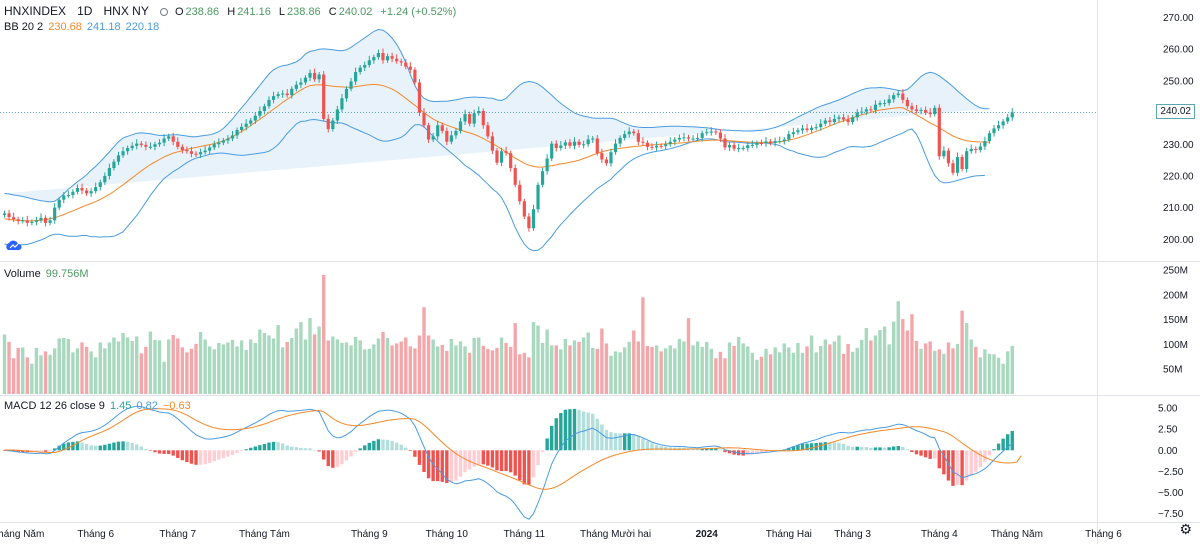 This screenshot has width=1200, height=544. What do you see at coordinates (98, 406) in the screenshot?
I see `macd-legend: MACD 12 26 close 9 1.45 0.82 −0.63` at bounding box center [98, 406].